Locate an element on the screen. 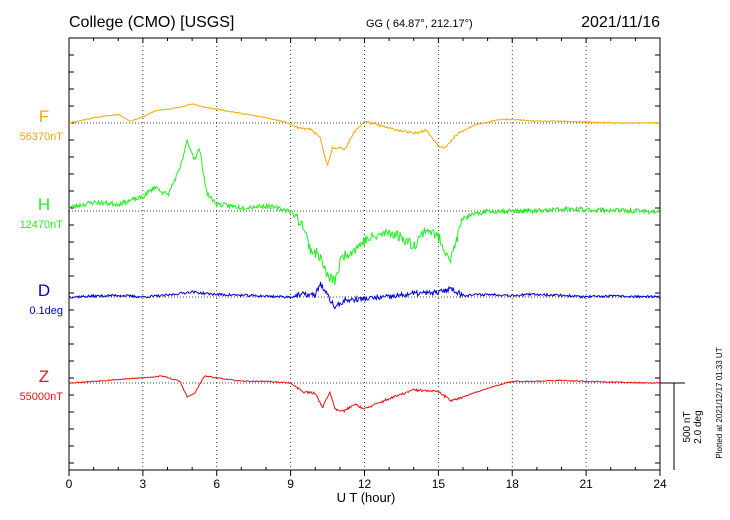 This screenshot has height=520, width=730. x-tick-label-9: 9 is located at coordinates (290, 484).